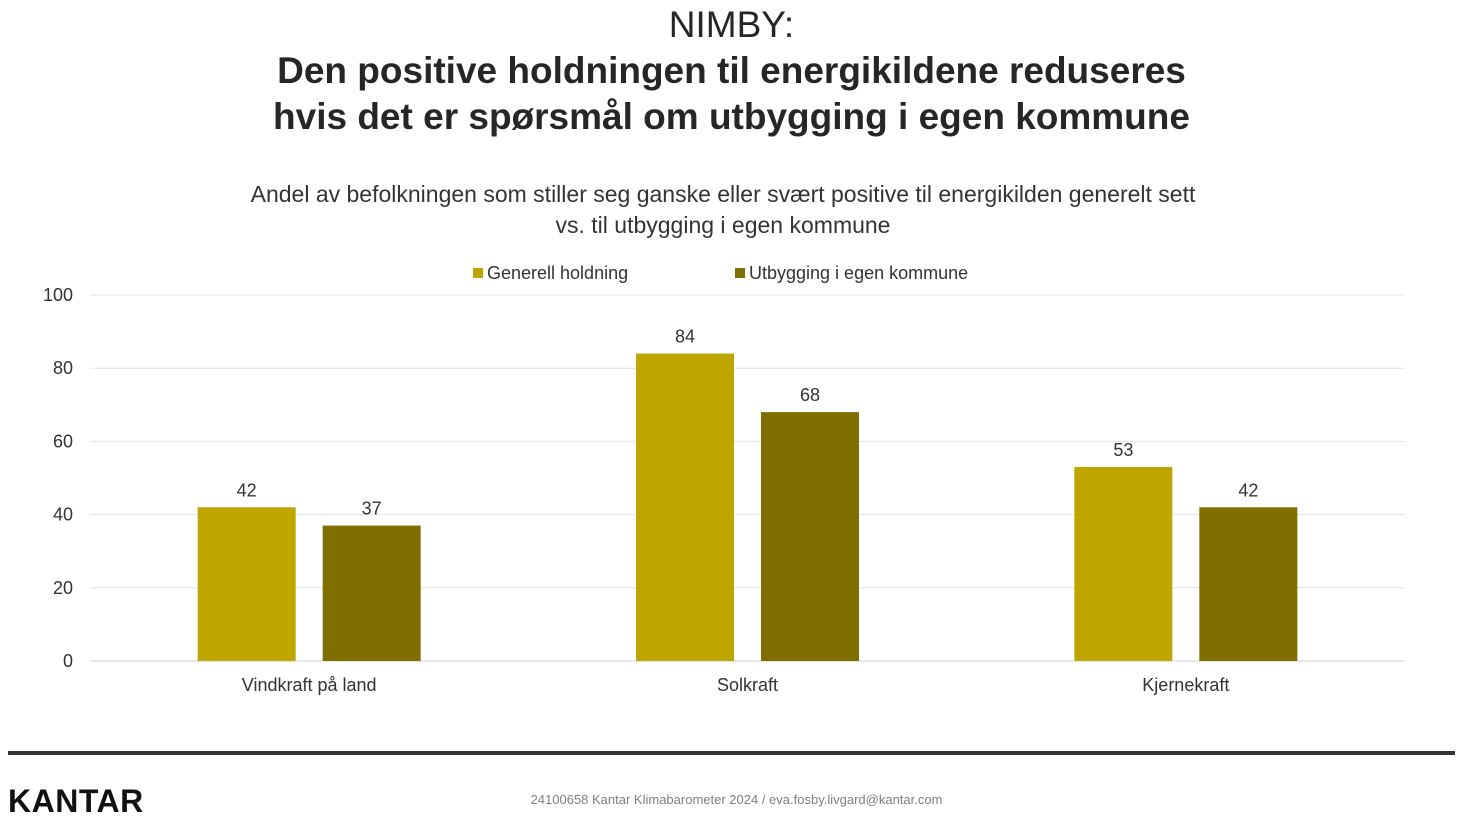 This screenshot has height=820, width=1473. I want to click on y-tick-label: 60, so click(63, 441).